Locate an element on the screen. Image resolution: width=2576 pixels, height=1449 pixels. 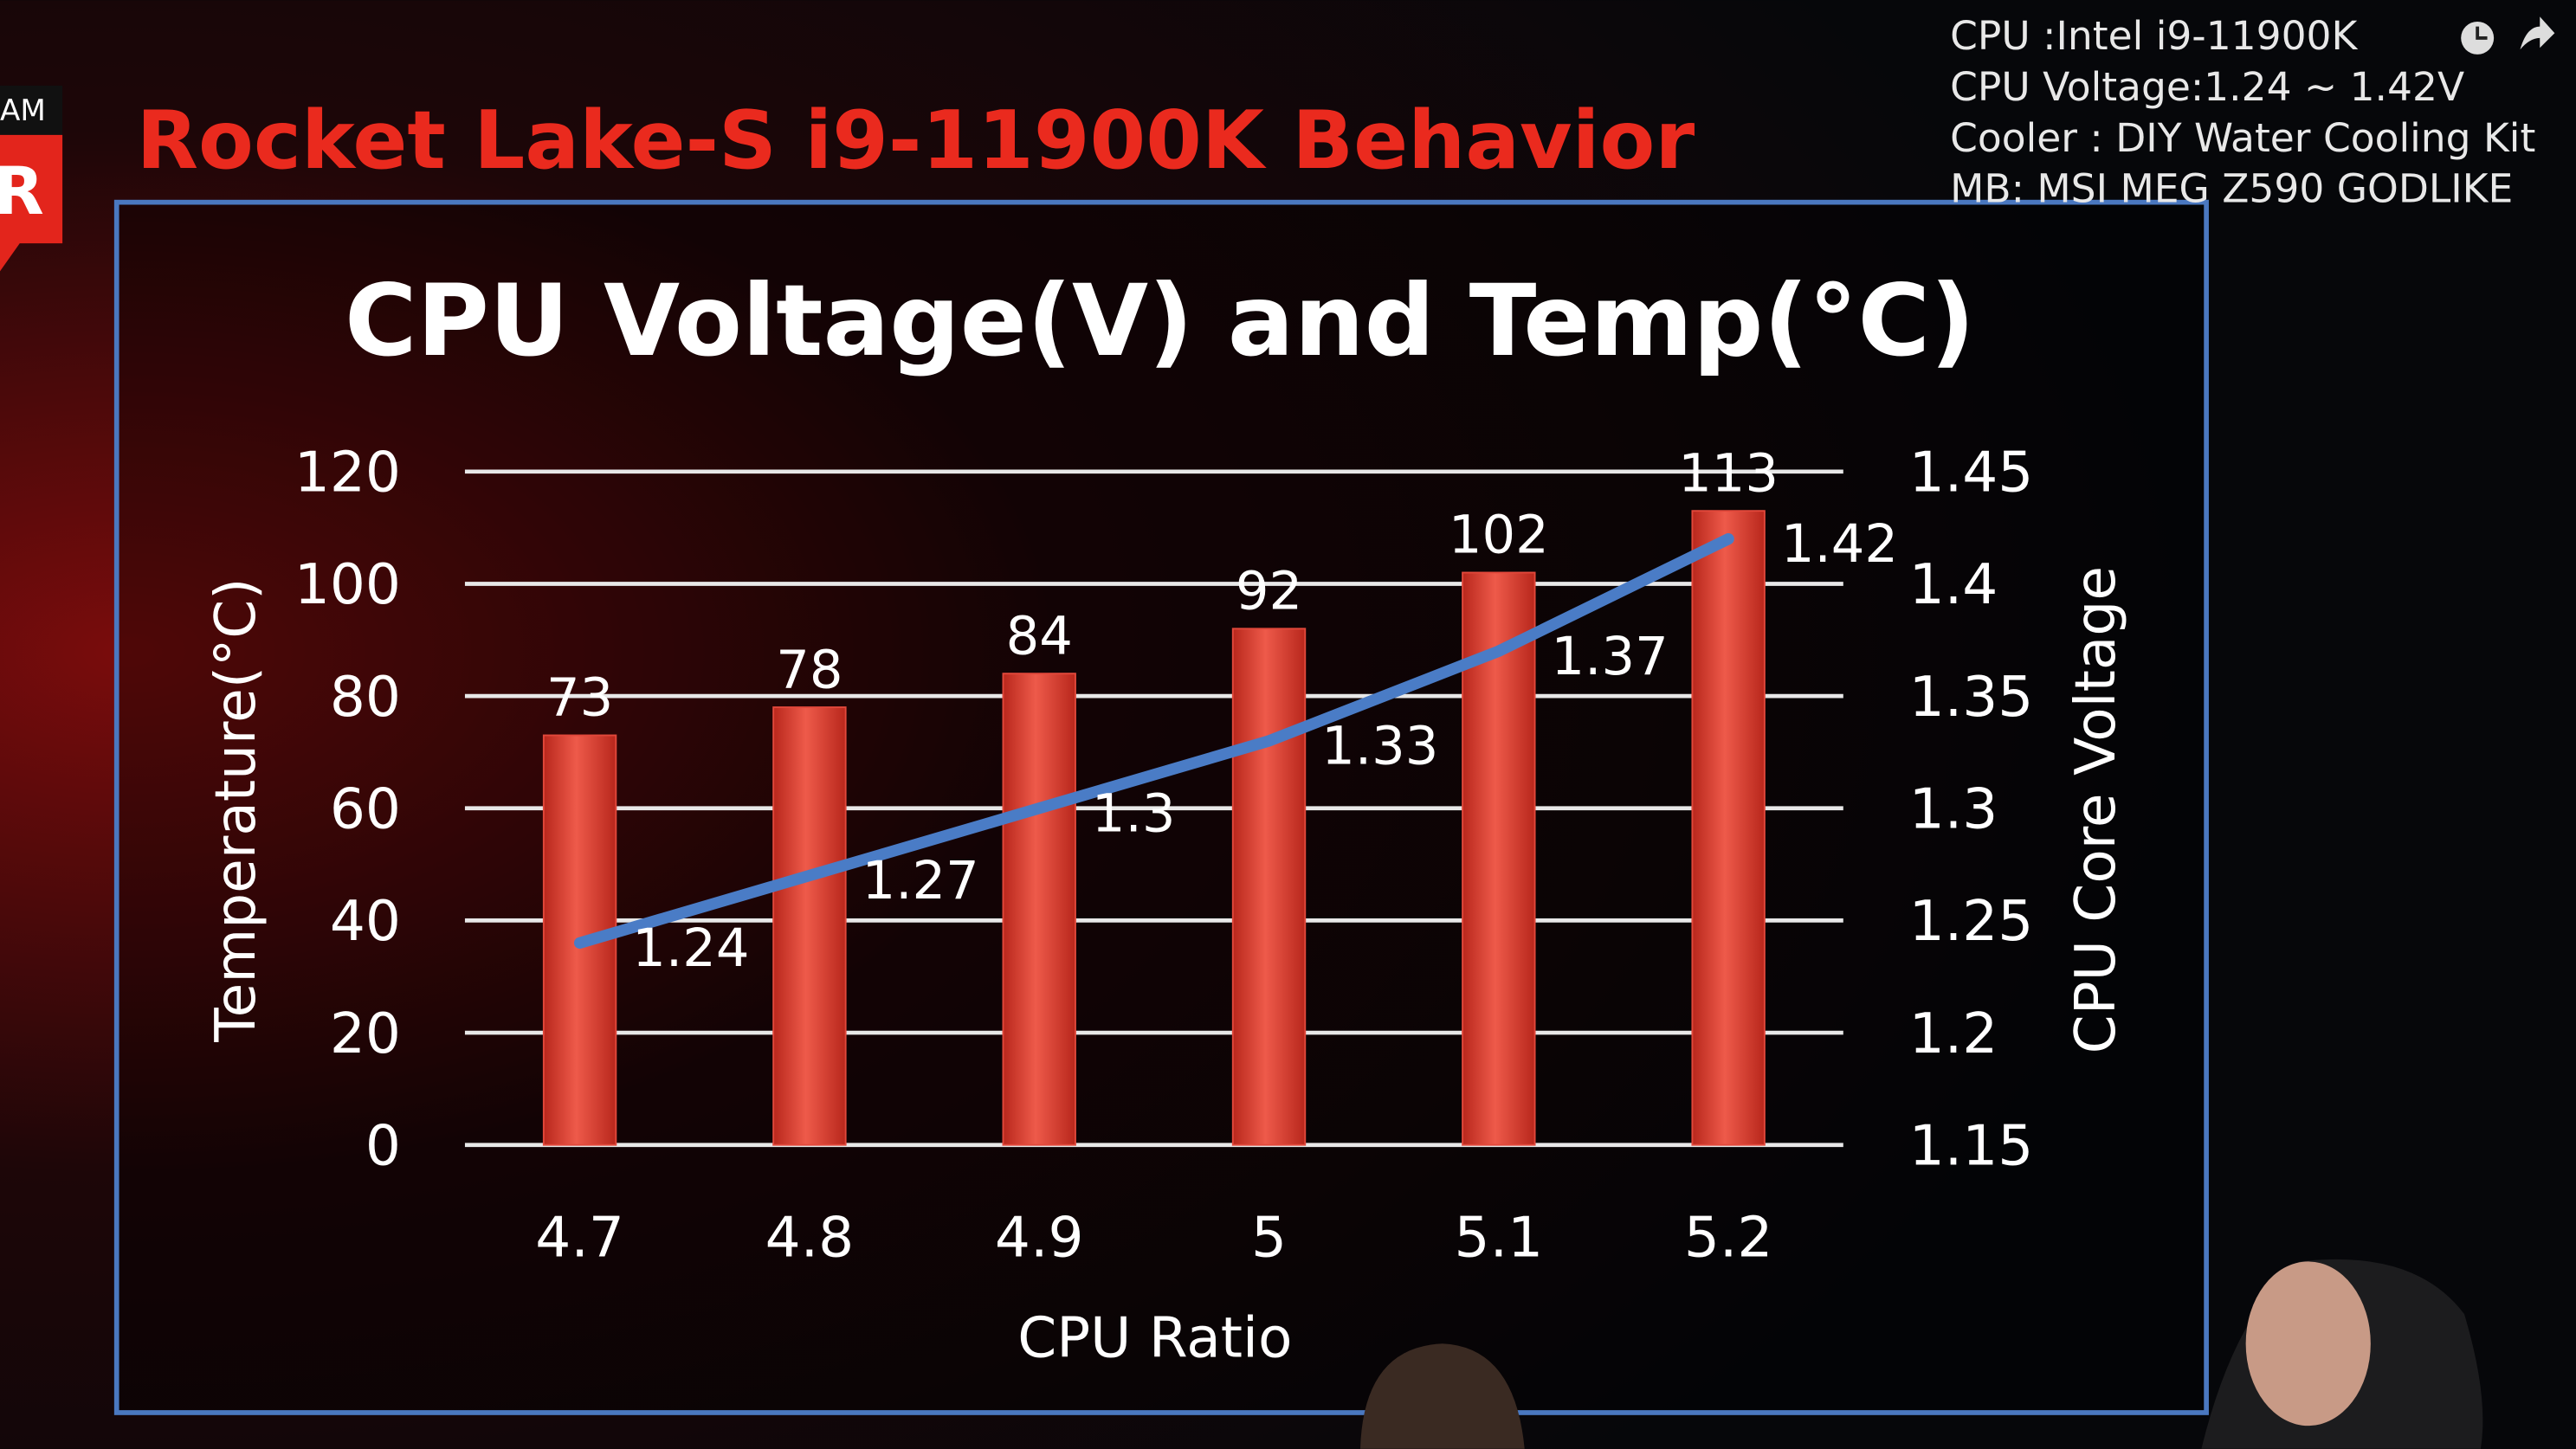
chart-title: CPU Voltage(V) and Temp(°C) is located at coordinates (1160, 320).